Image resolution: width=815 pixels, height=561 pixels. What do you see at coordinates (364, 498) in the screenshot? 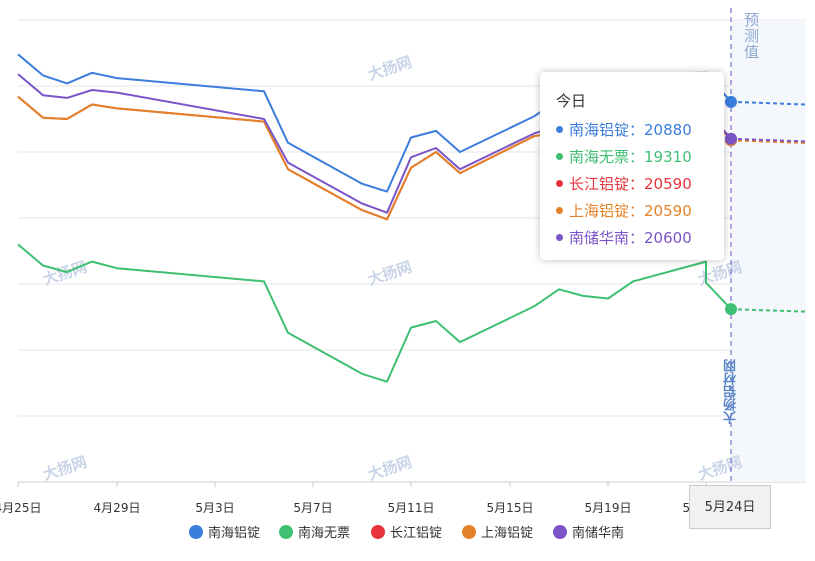
I see `x-axis-ticks: 4月25日4月29日5月3日5月7日5月11日5月15日5月19日5月24日` at bounding box center [364, 498].